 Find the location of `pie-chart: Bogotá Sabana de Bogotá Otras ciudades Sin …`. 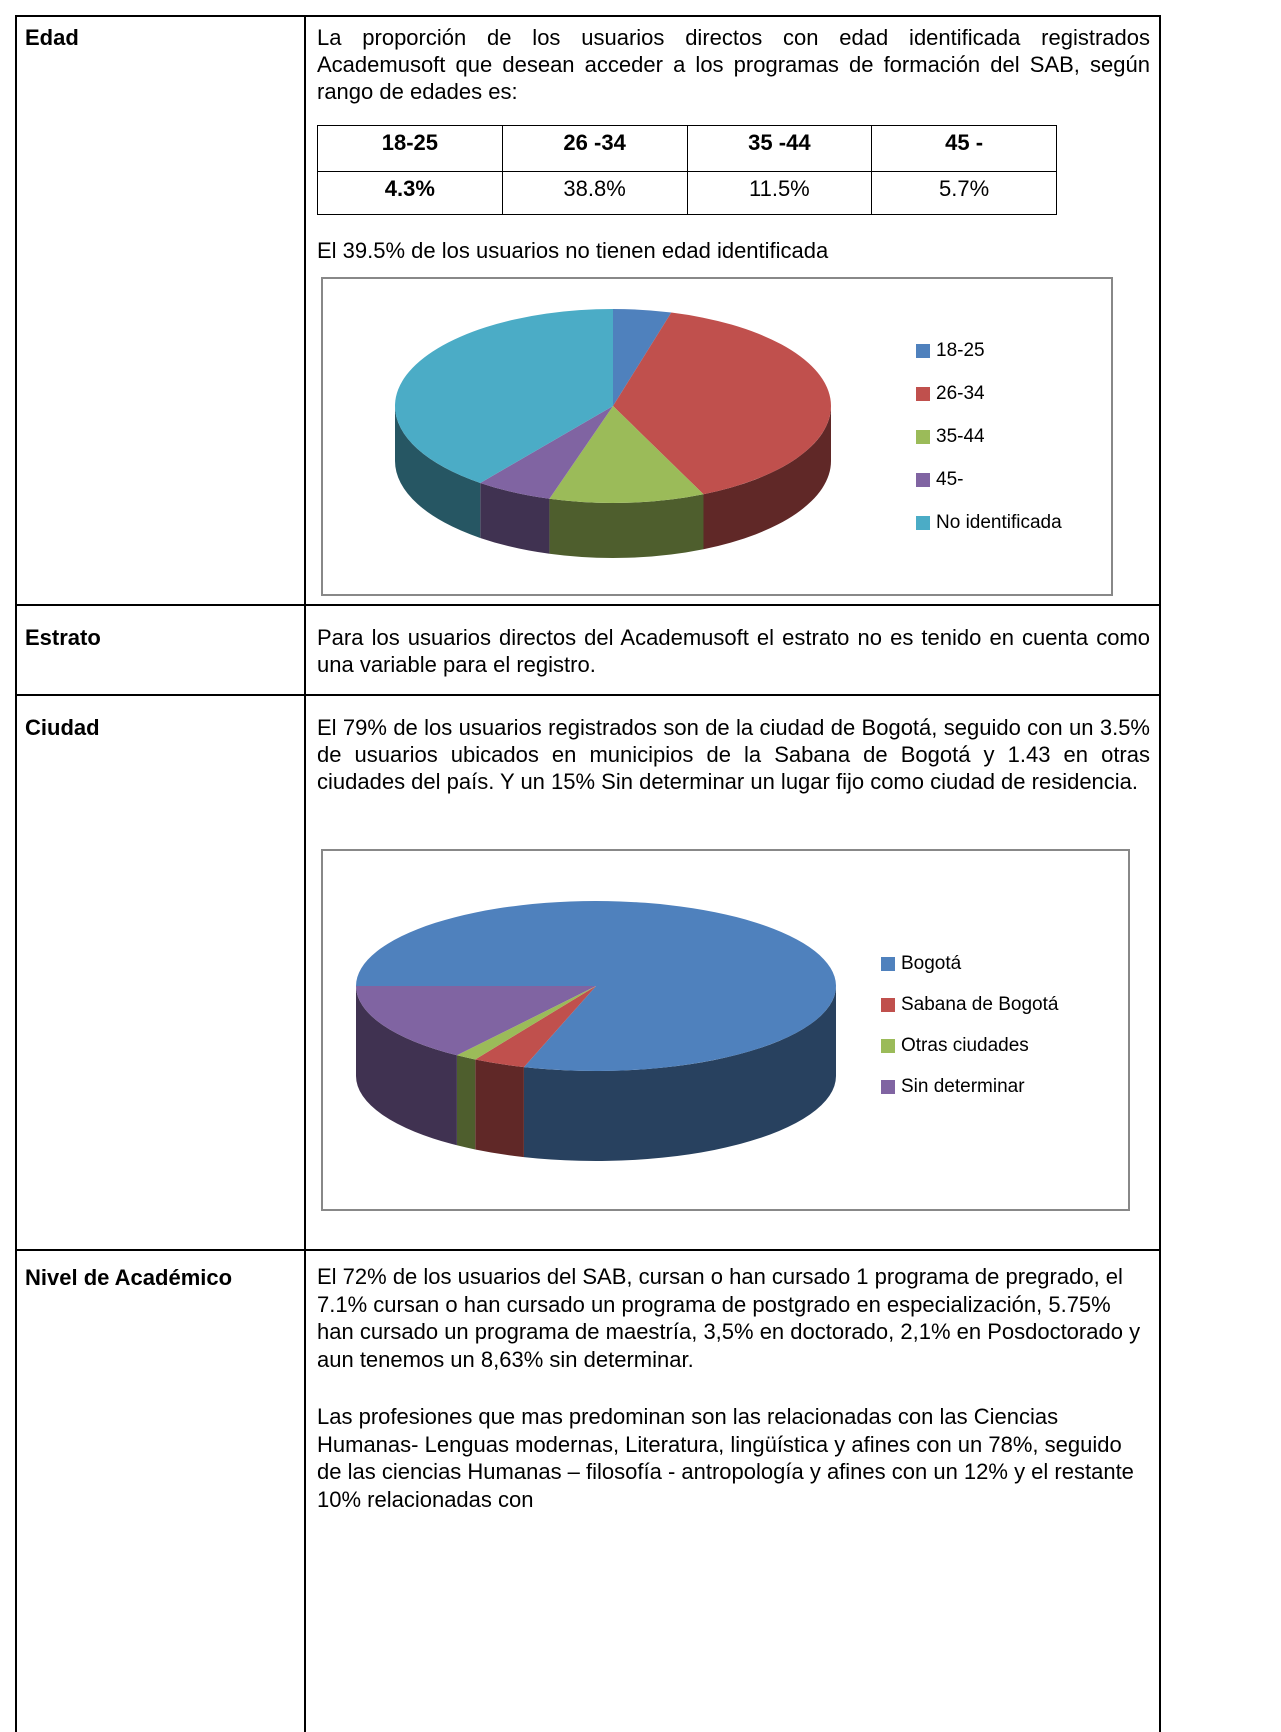

pie-chart: Bogotá Sabana de Bogotá Otras ciudades Sin … is located at coordinates (707, 1031).